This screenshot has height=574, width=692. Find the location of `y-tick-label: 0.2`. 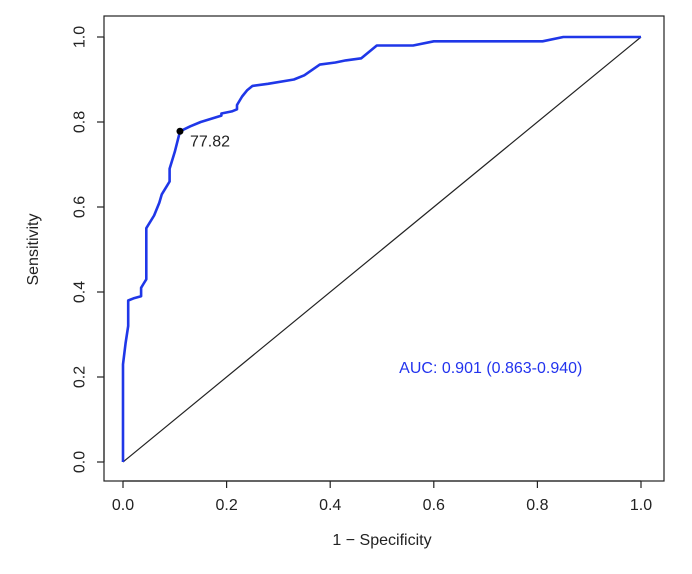

y-tick-label: 0.2 is located at coordinates (80, 377).